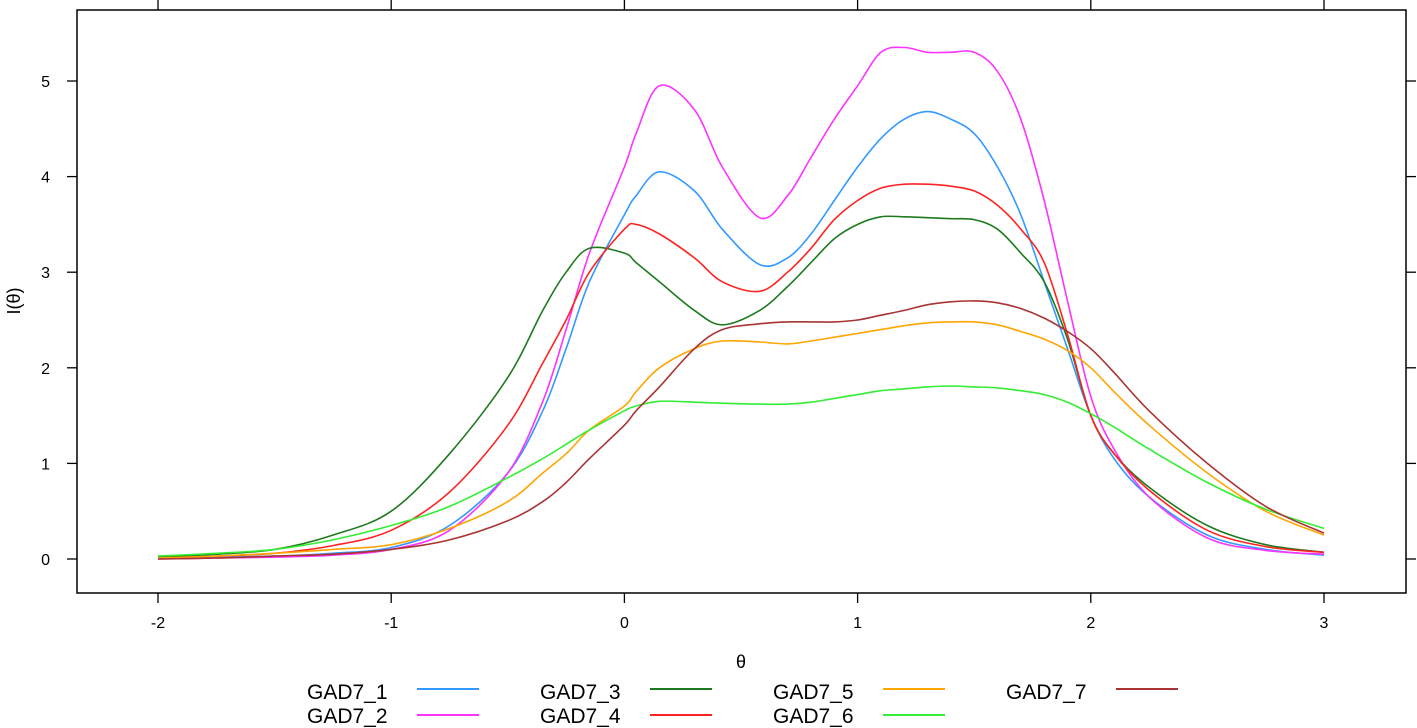 Image resolution: width=1417 pixels, height=728 pixels. I want to click on legend-label: GAD7_3, so click(580, 692).